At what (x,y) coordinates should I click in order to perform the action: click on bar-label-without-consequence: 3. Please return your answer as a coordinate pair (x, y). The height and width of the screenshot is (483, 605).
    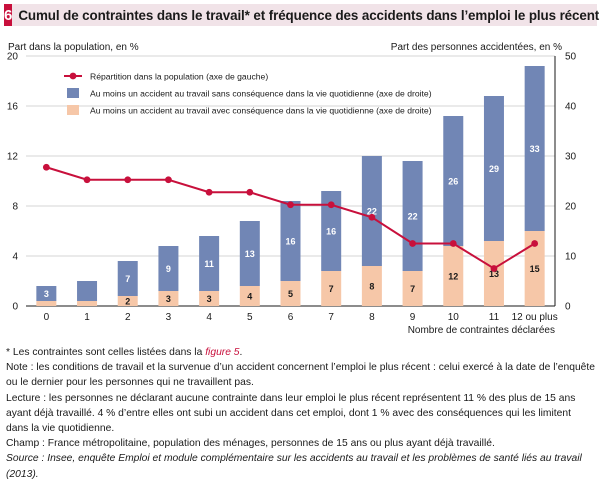
    Looking at the image, I should click on (46, 294).